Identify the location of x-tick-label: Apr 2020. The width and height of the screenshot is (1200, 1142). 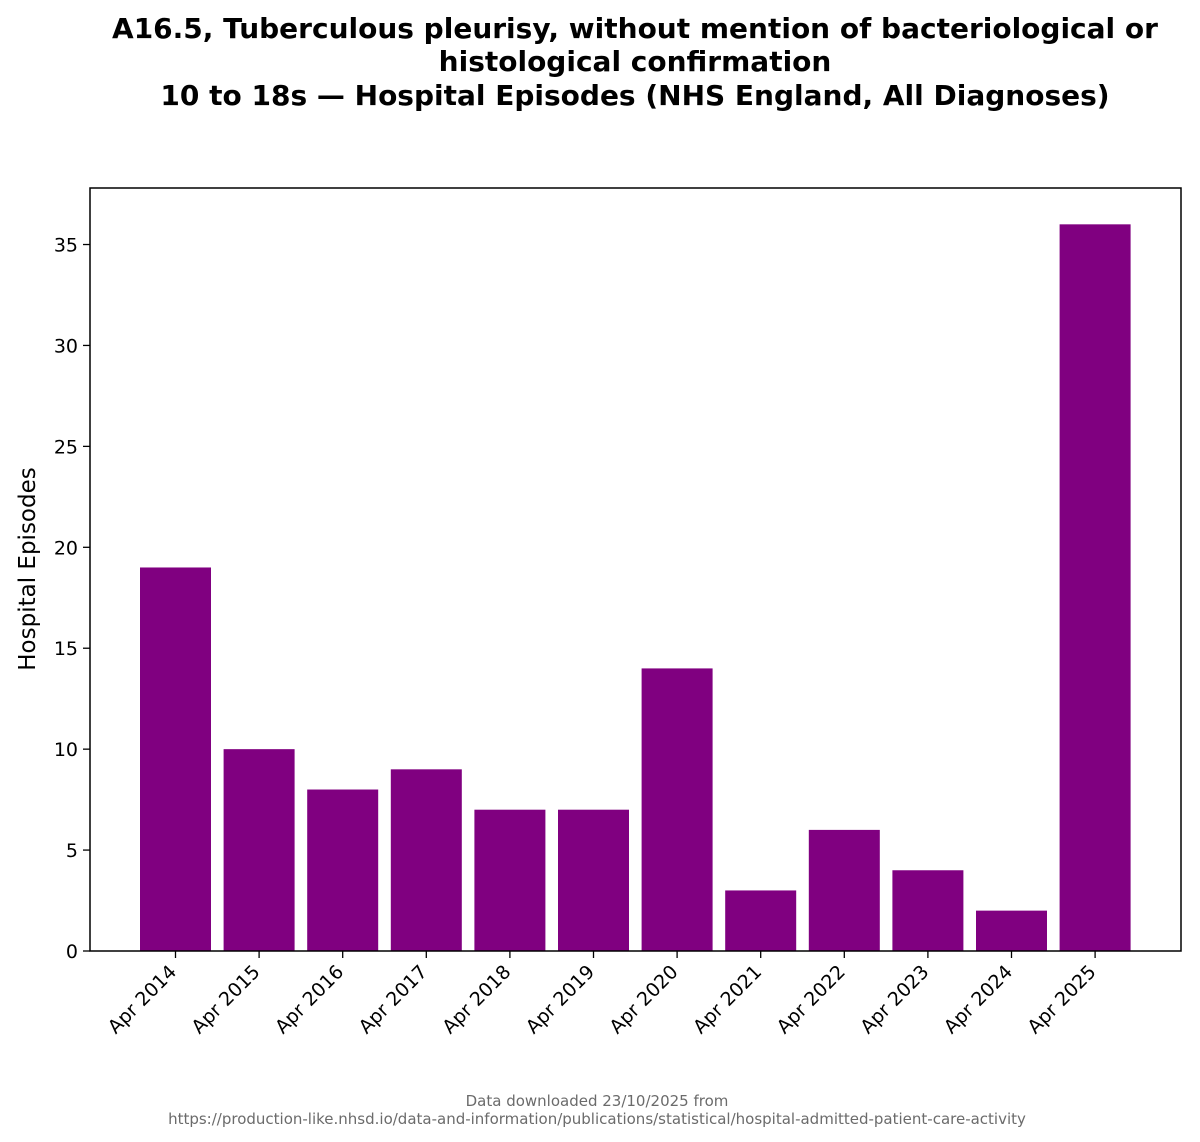
(643, 999).